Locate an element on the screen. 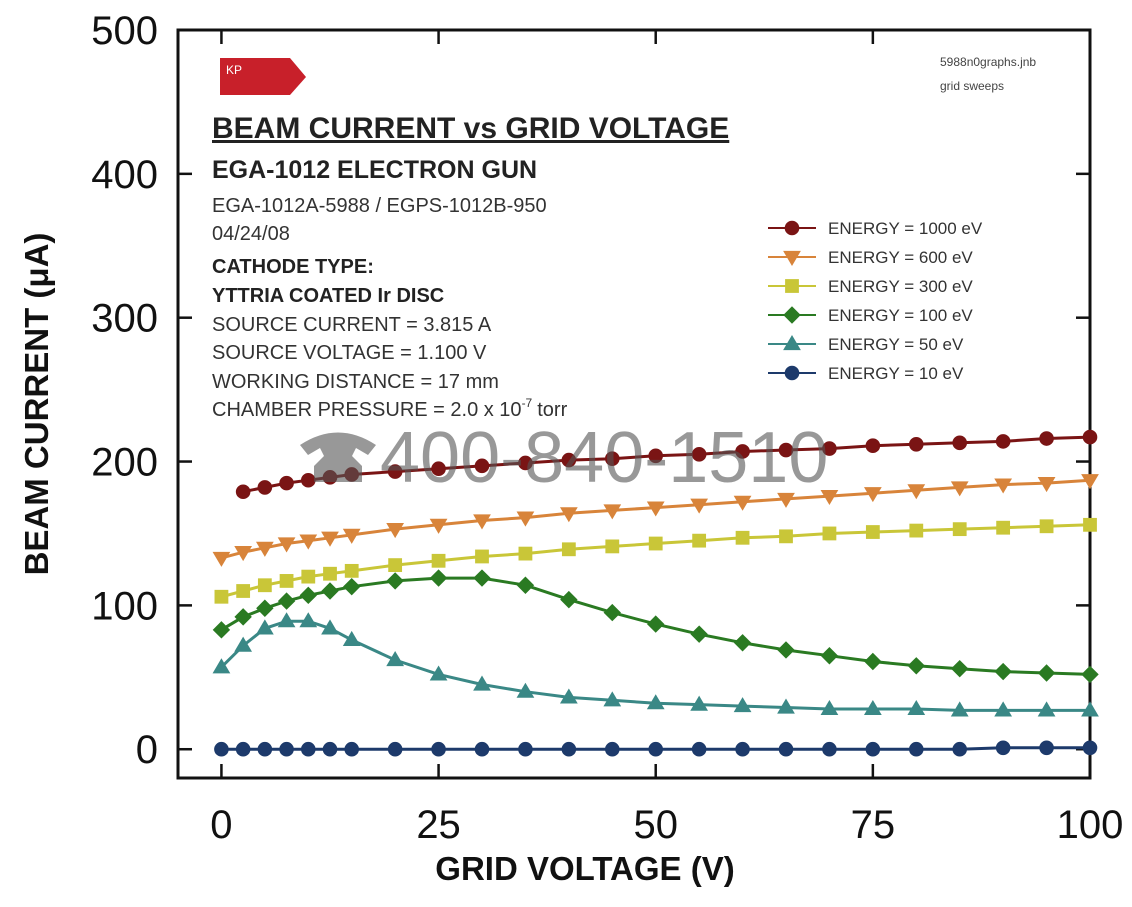  x-tick-label: 25 is located at coordinates (438, 825).